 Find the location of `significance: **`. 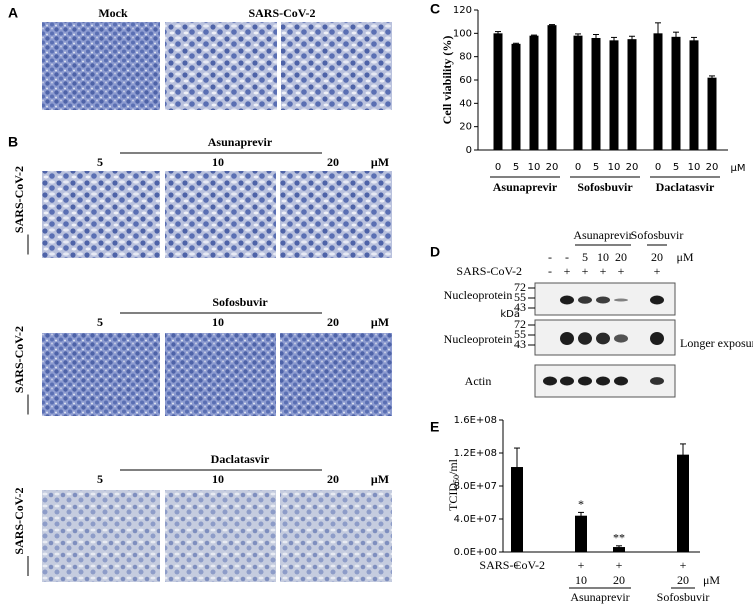

significance: ** is located at coordinates (619, 538).